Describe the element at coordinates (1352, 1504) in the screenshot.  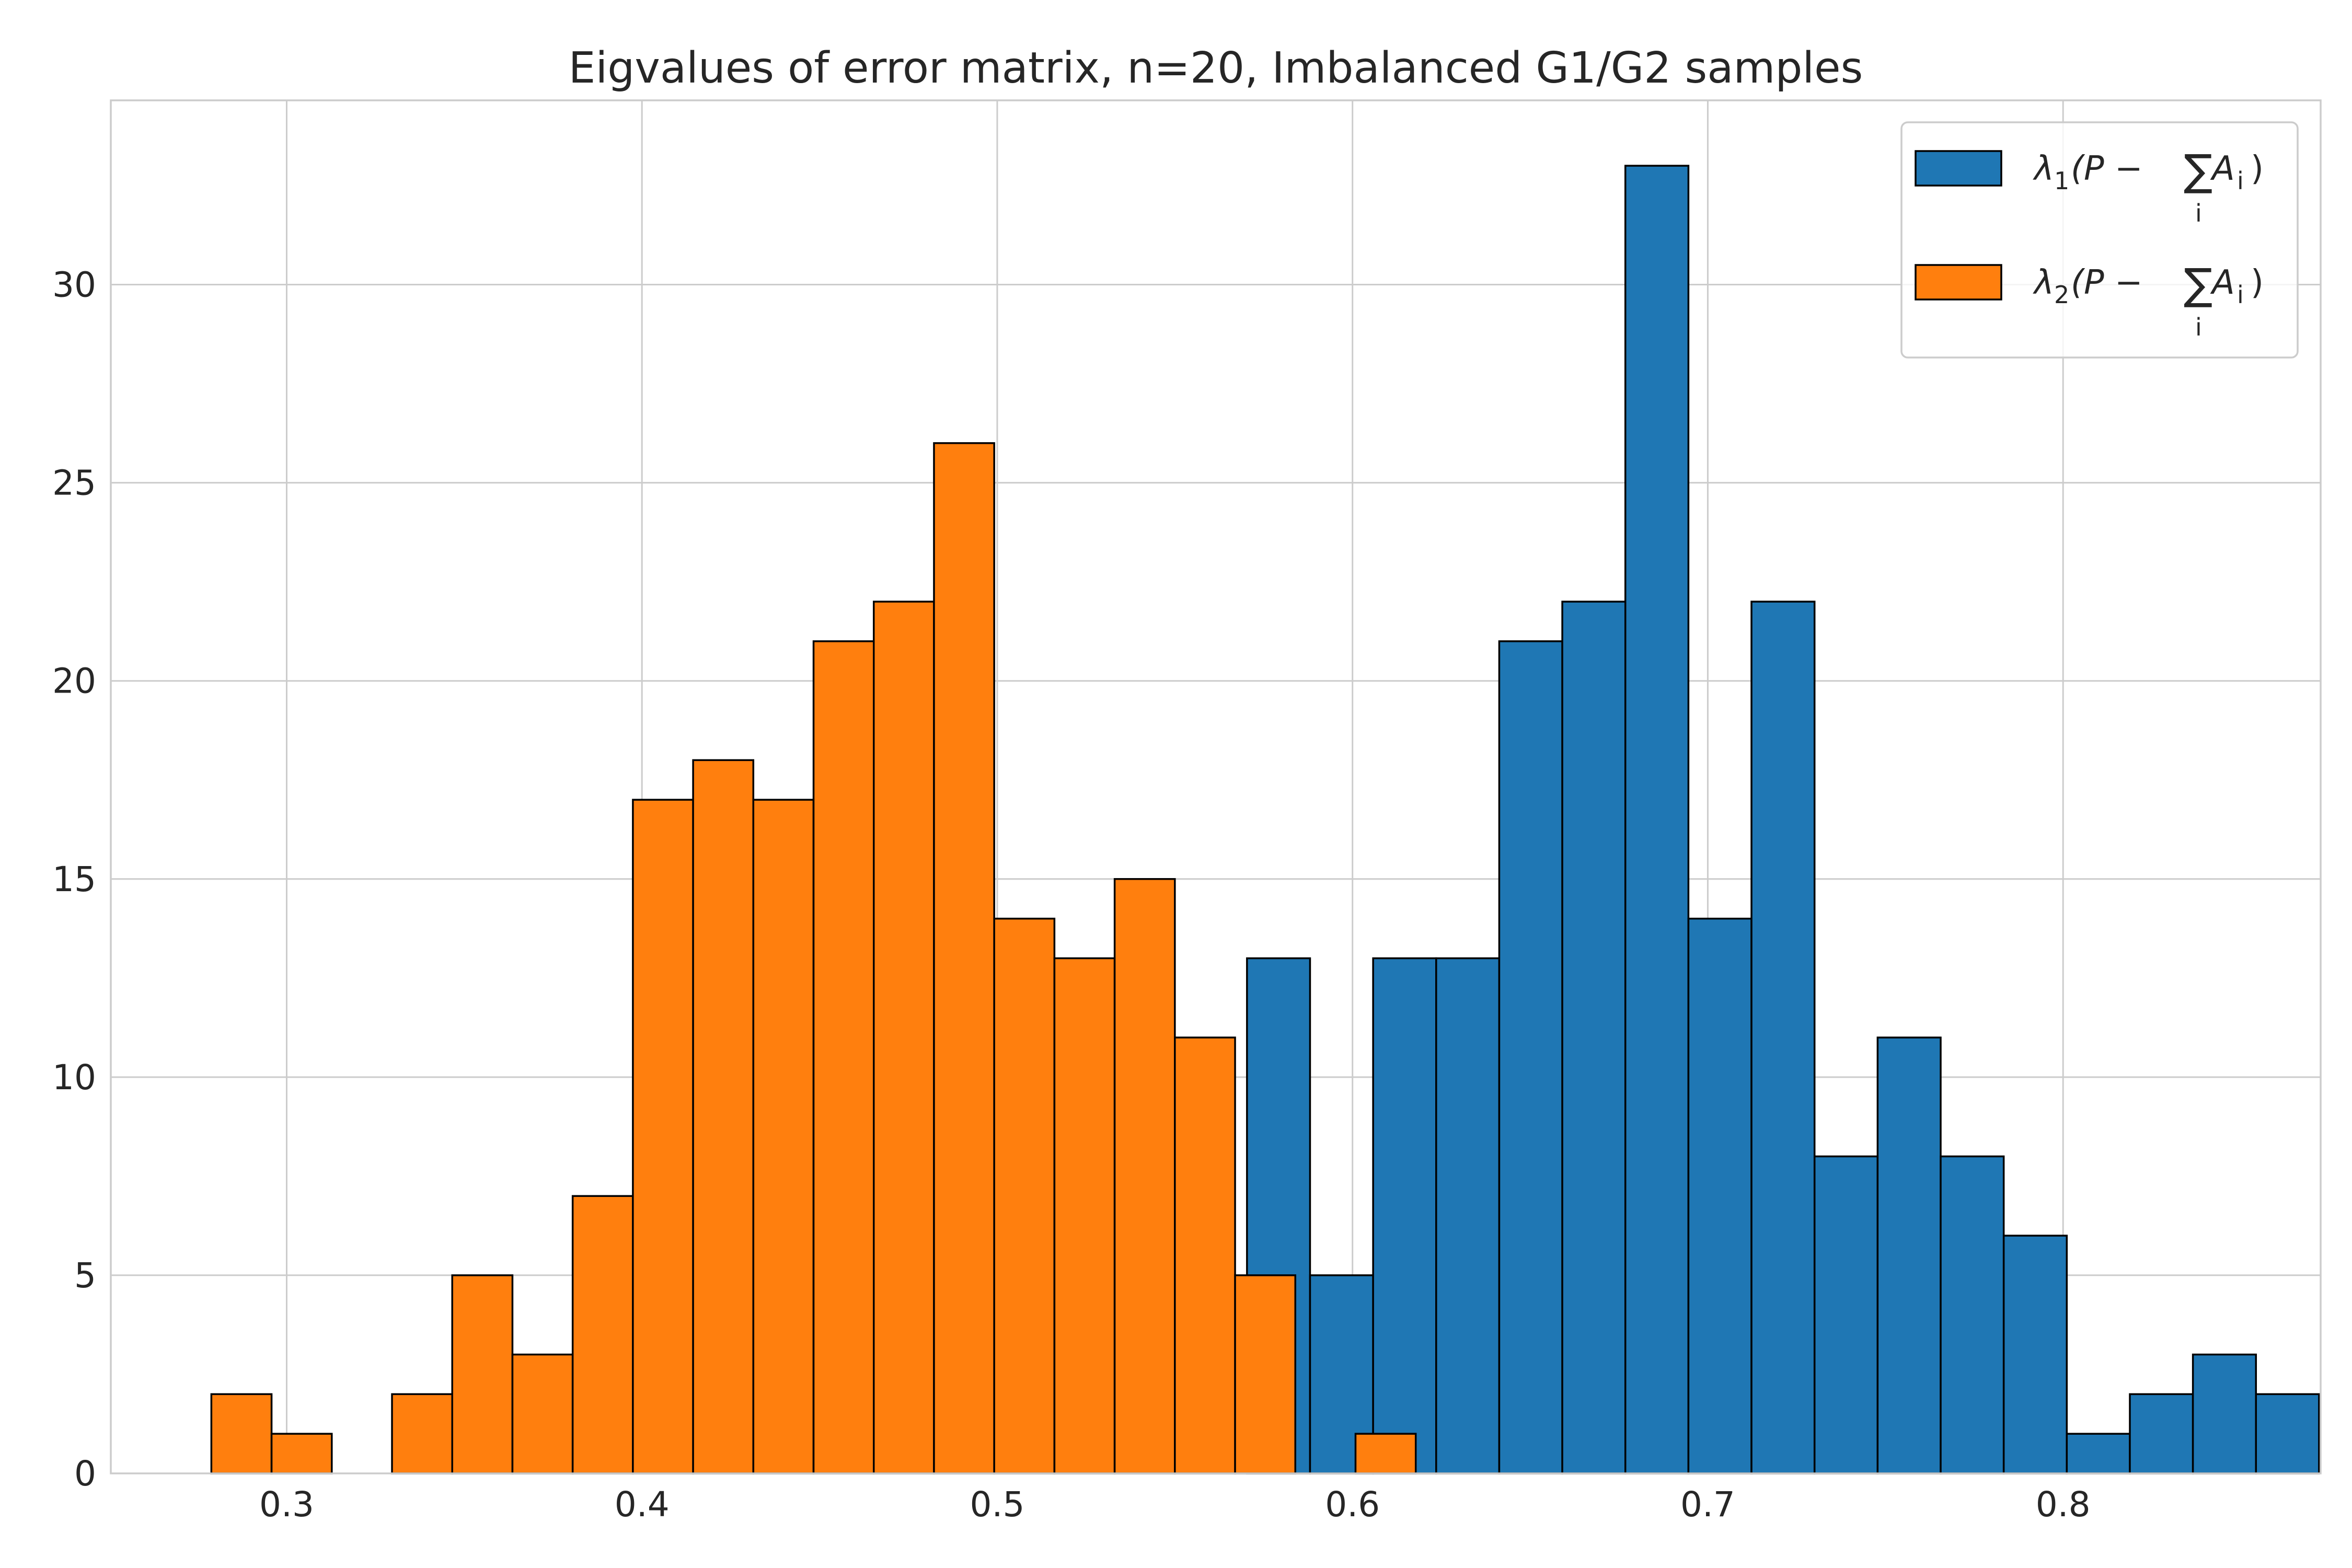
I see `x-tick-label: 0.6` at that location.